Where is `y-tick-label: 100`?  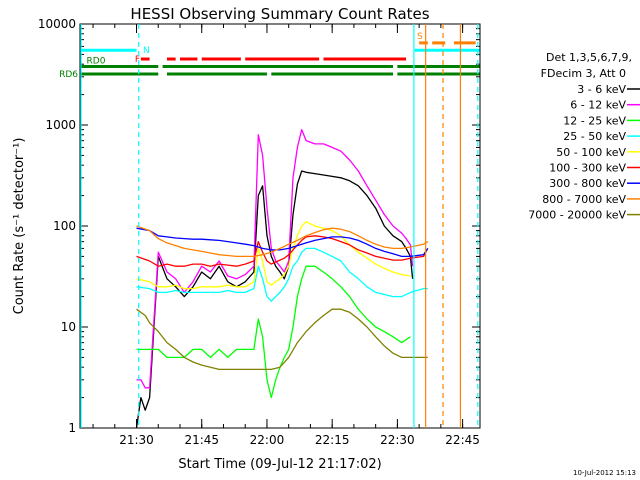 y-tick-label: 100 is located at coordinates (64, 226).